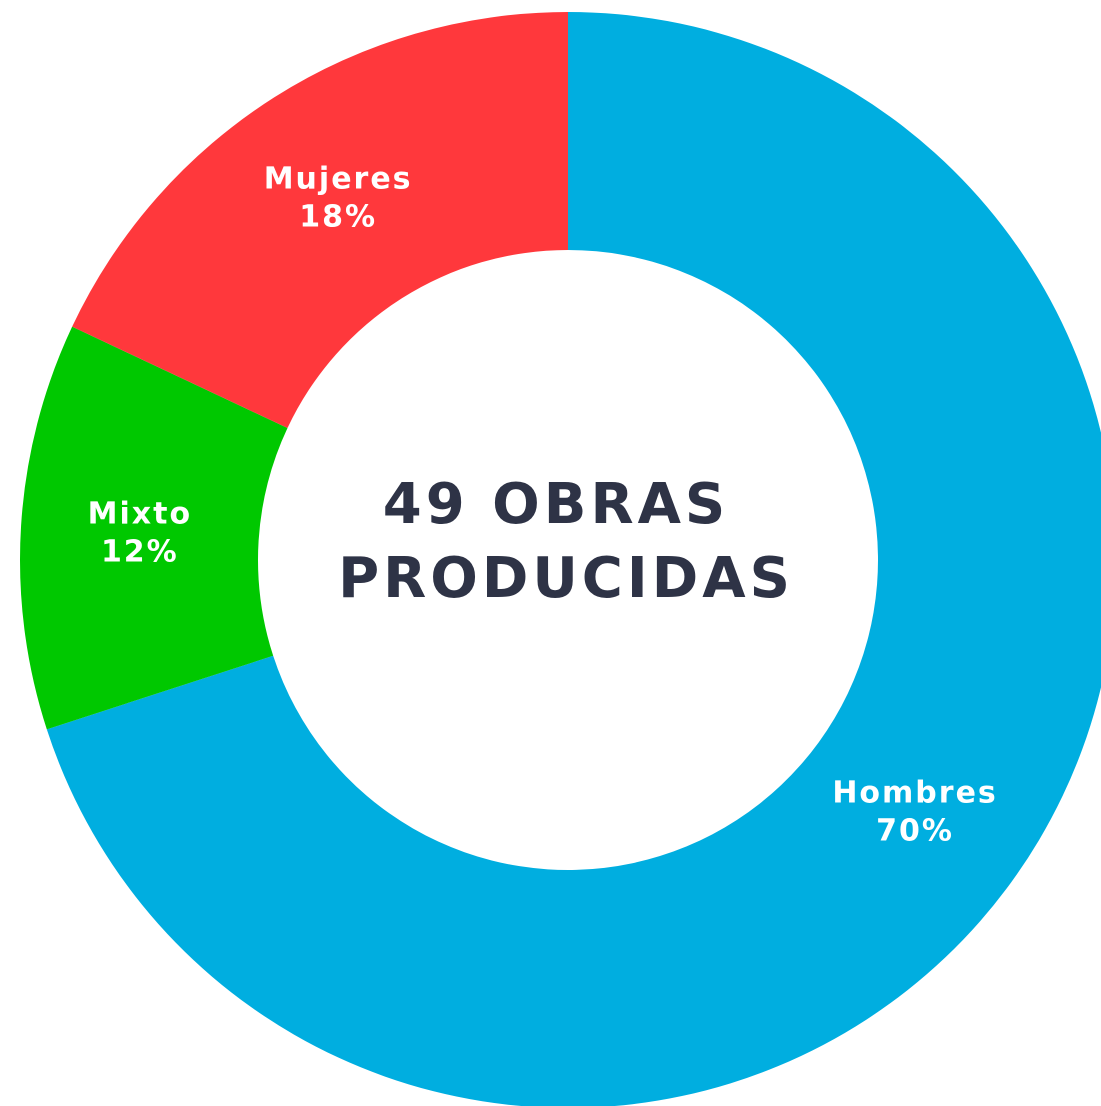 This screenshot has height=1106, width=1101. I want to click on center-text: 49 OBRAS, so click(556, 504).